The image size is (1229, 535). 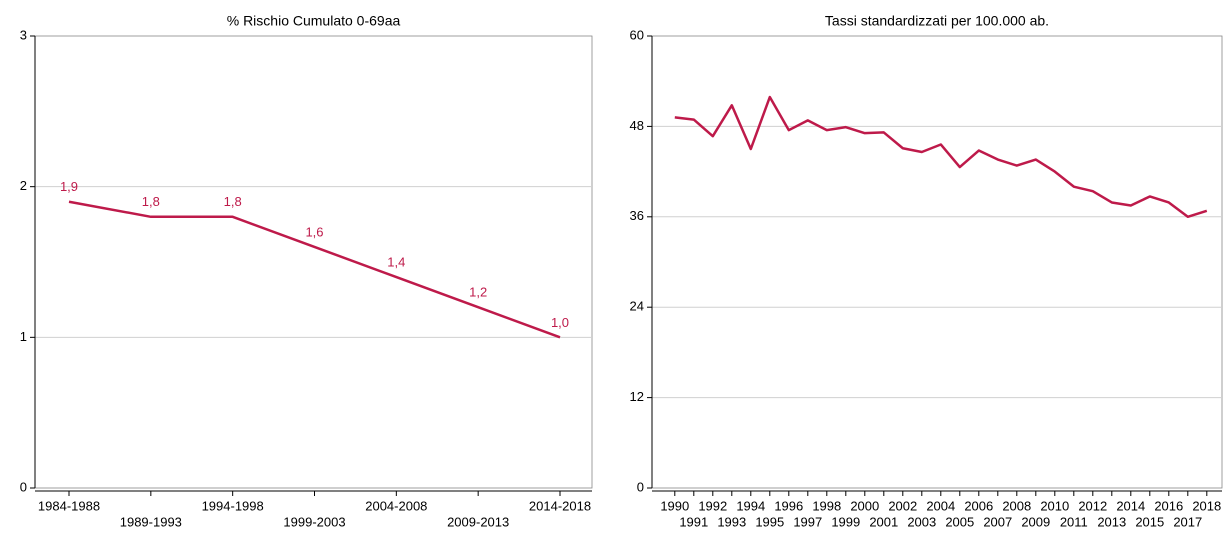 What do you see at coordinates (921, 521) in the screenshot?
I see `x-tick-label: 2003` at bounding box center [921, 521].